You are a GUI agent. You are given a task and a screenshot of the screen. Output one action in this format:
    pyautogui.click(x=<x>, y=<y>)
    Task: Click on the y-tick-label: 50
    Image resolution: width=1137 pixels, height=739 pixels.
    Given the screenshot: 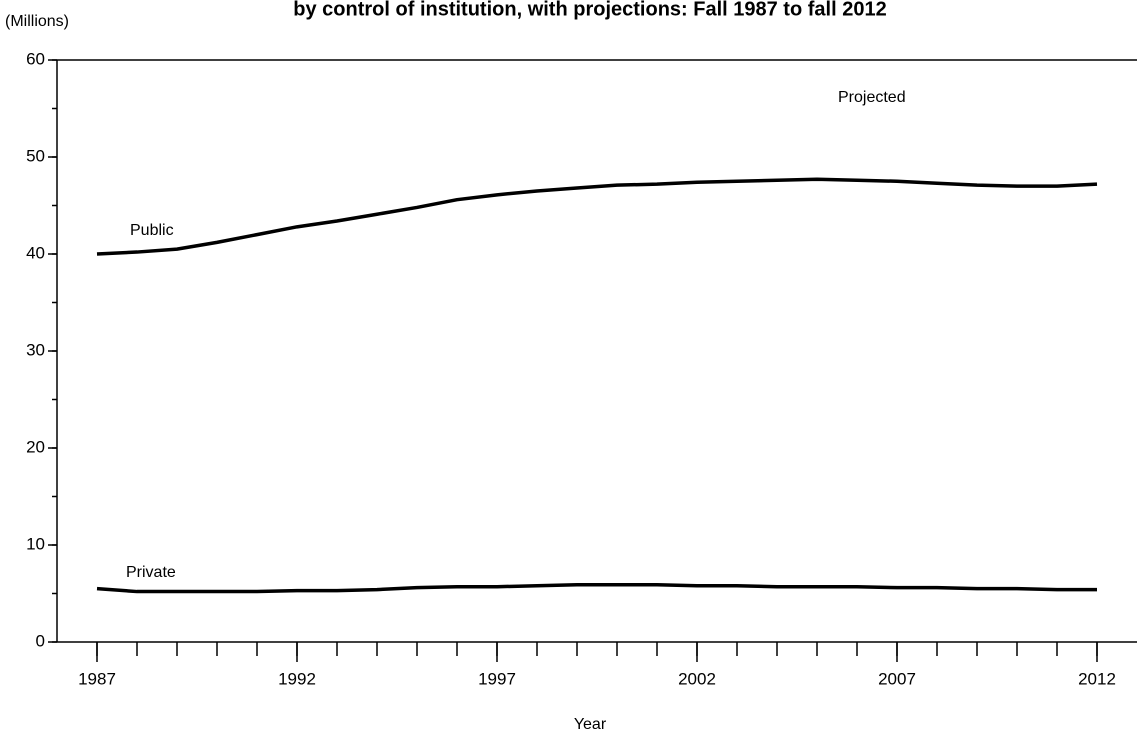 What is the action you would take?
    pyautogui.click(x=35, y=155)
    